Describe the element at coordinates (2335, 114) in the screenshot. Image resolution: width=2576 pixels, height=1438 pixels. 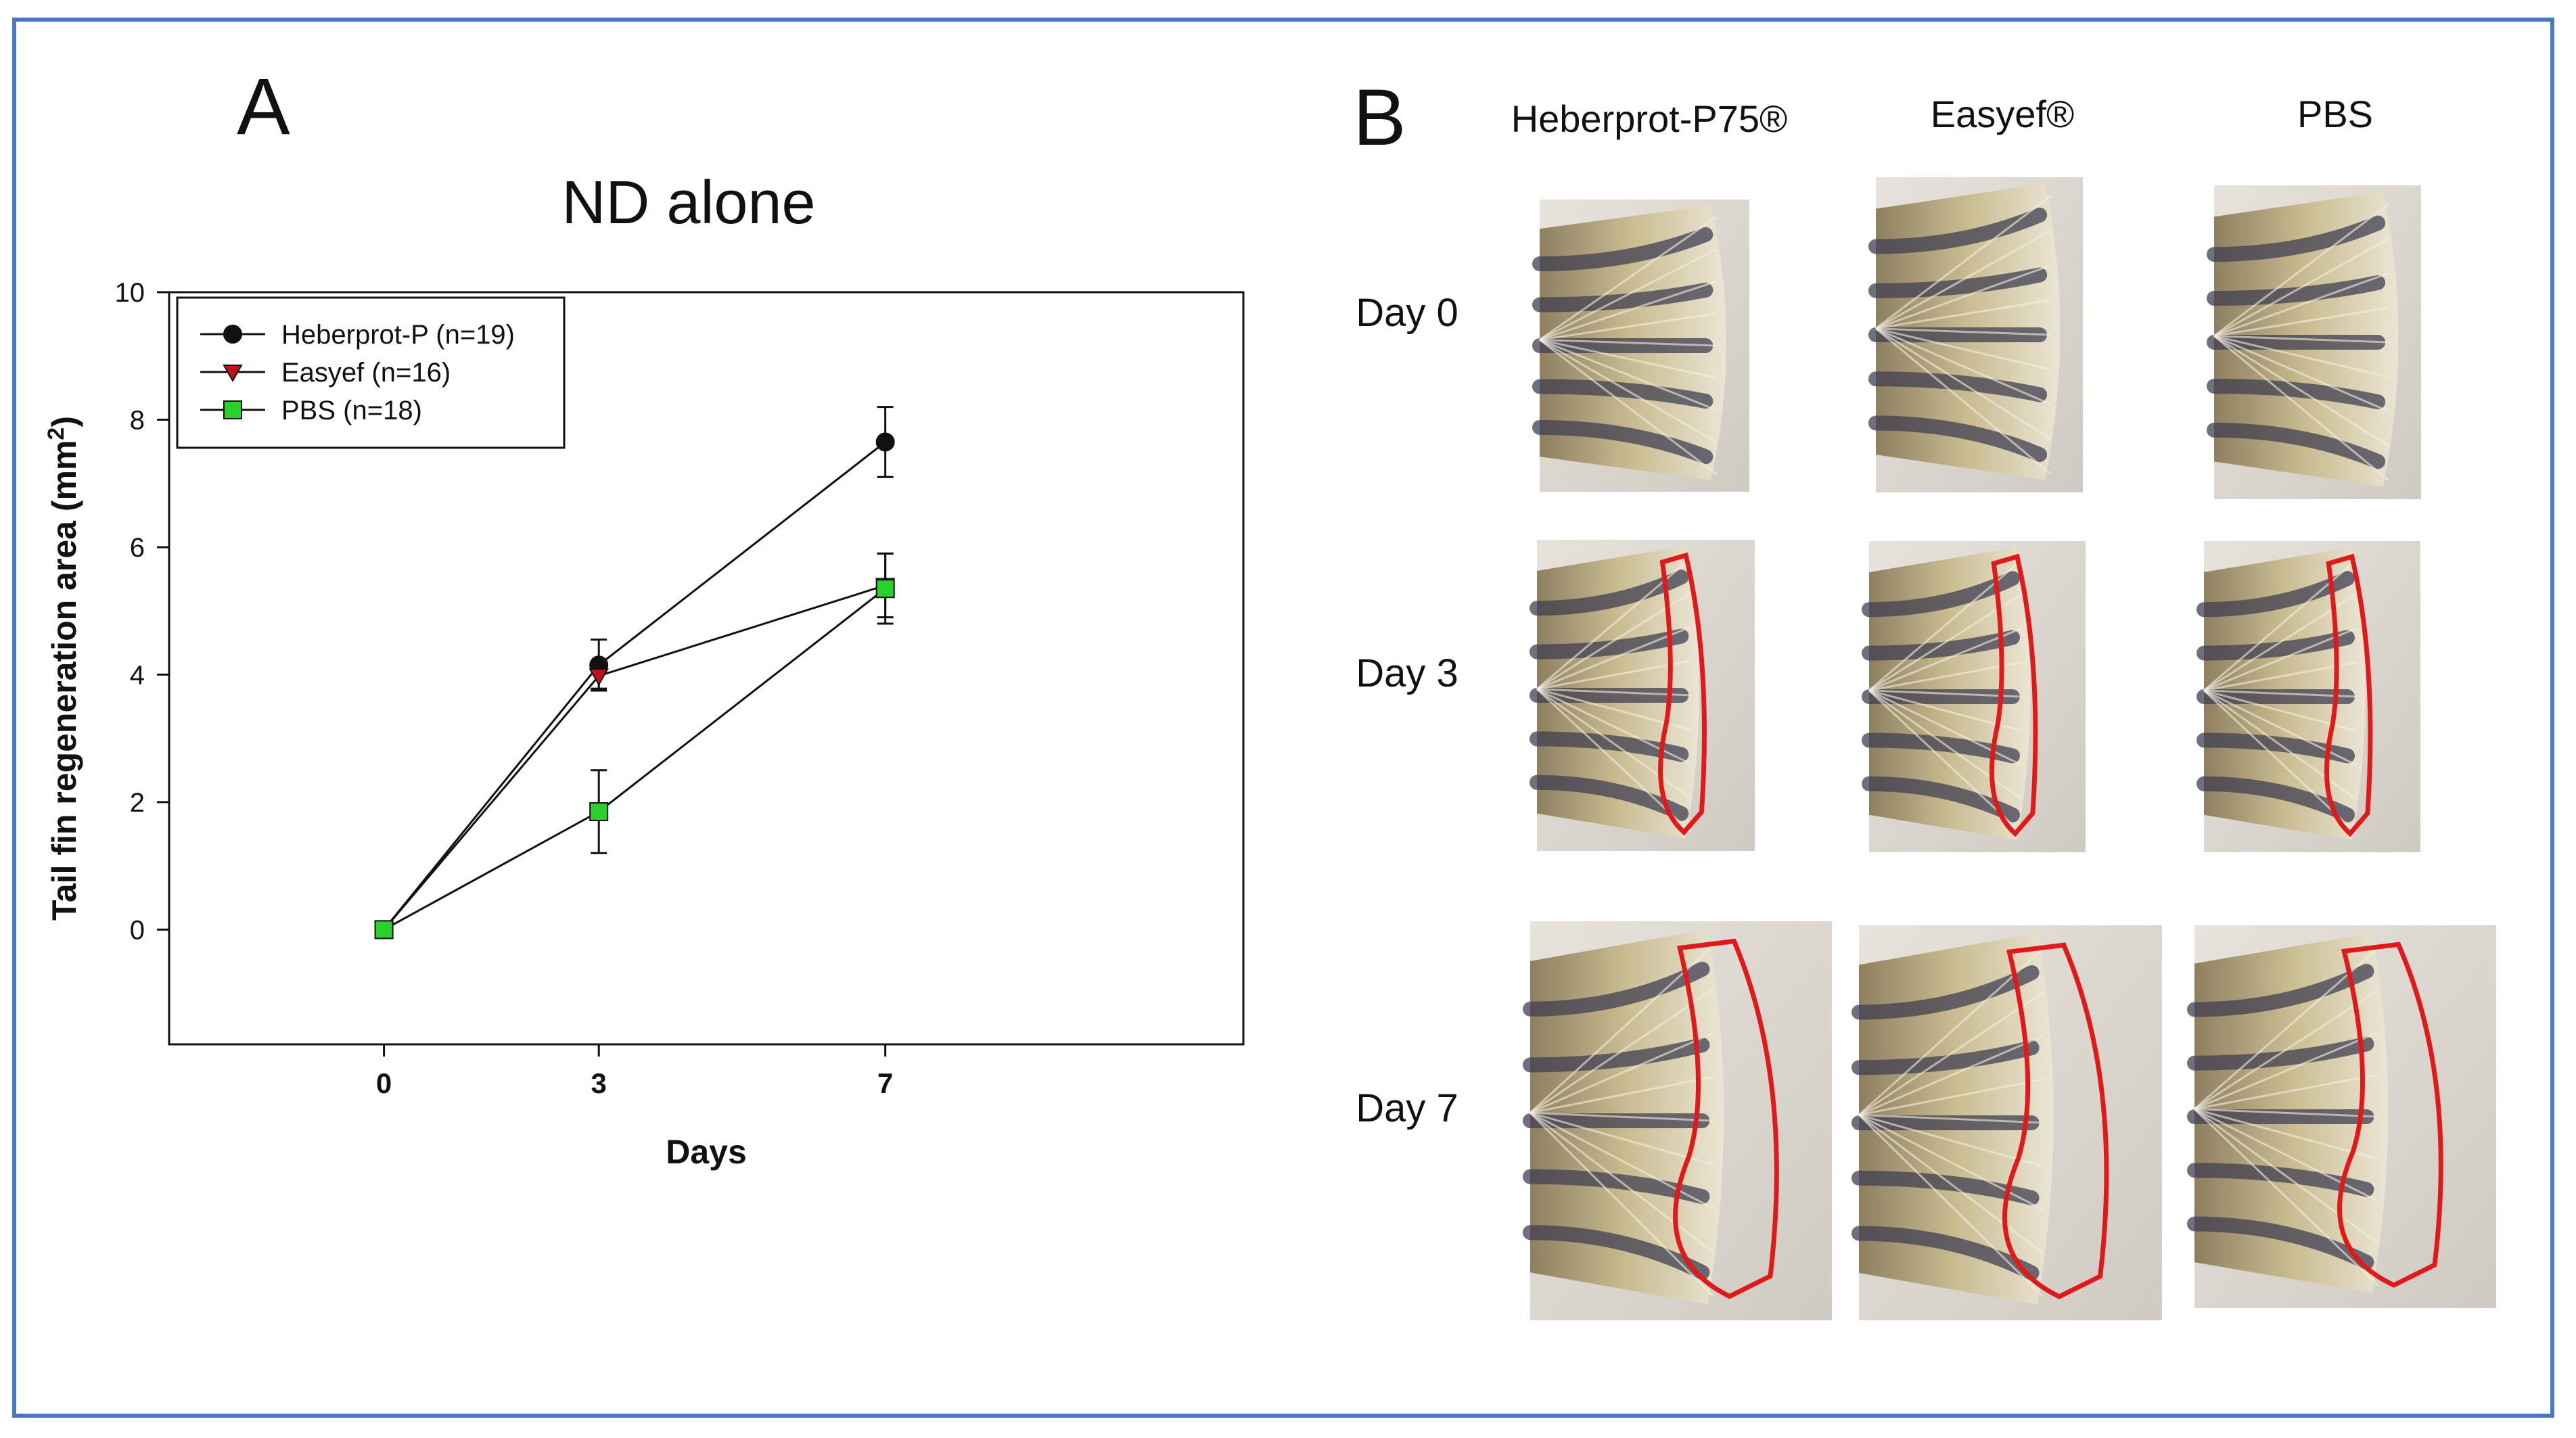
I see `column-header: PBS` at that location.